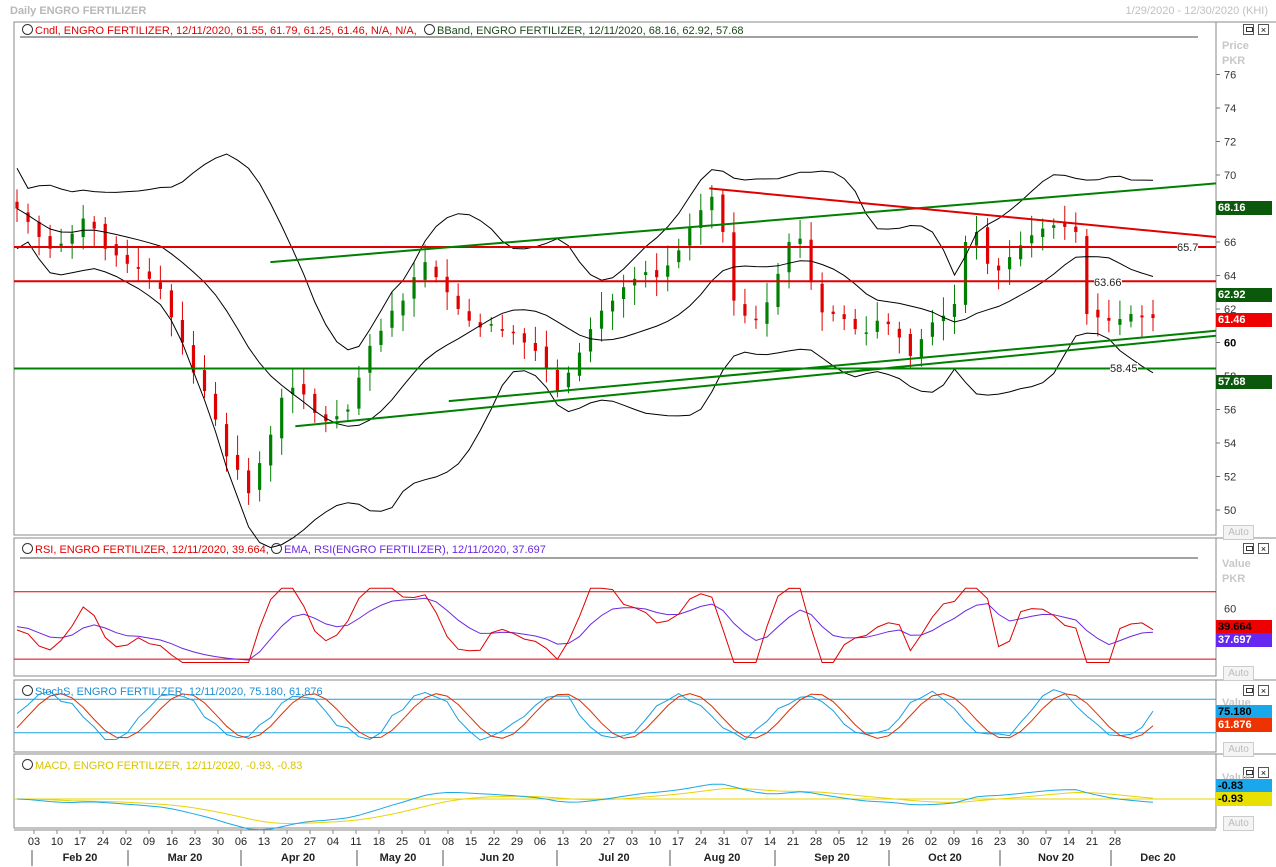 The width and height of the screenshot is (1276, 867). I want to click on rsi-unit-label: Value, so click(1236, 564).